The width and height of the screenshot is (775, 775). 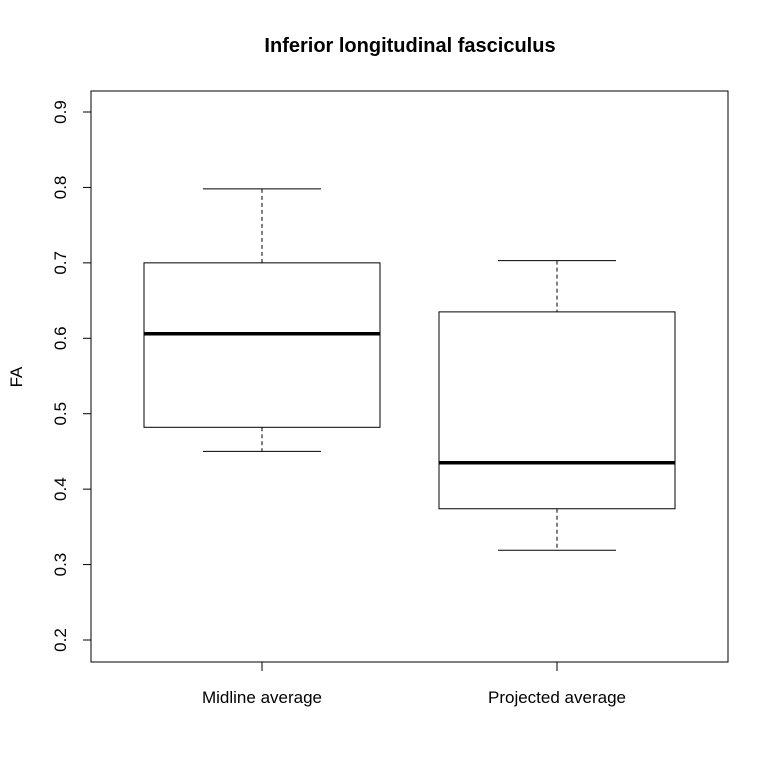 What do you see at coordinates (414, 684) in the screenshot?
I see `x-axis: Midline average Projected average` at bounding box center [414, 684].